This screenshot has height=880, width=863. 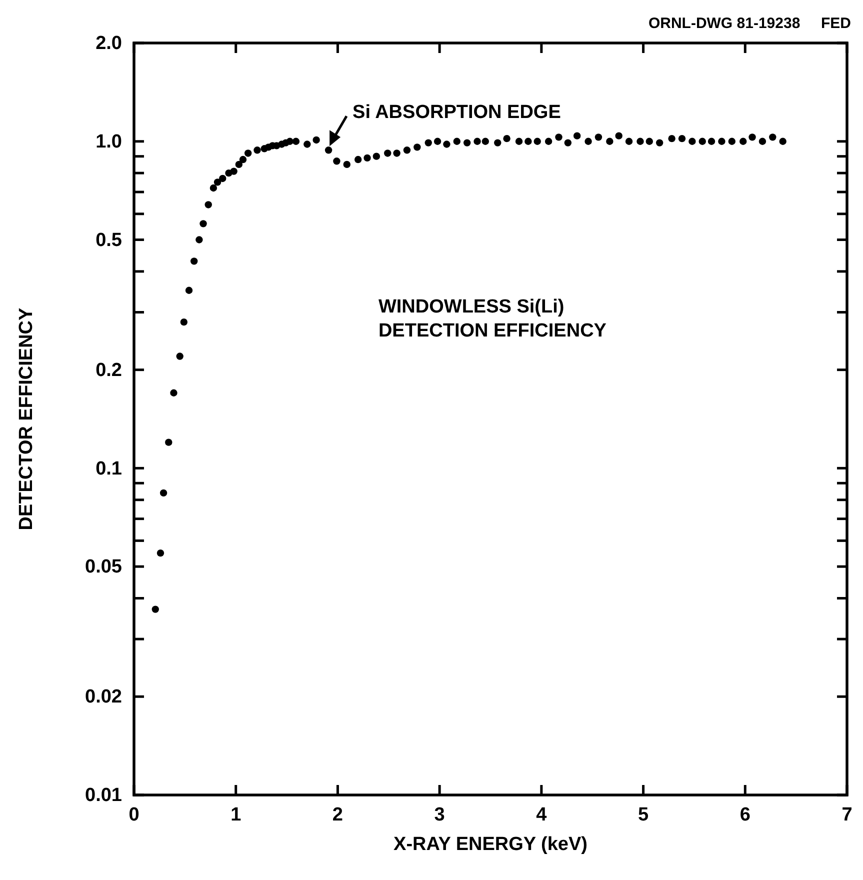 I want to click on y-tick-label: 0.1, so click(x=109, y=469).